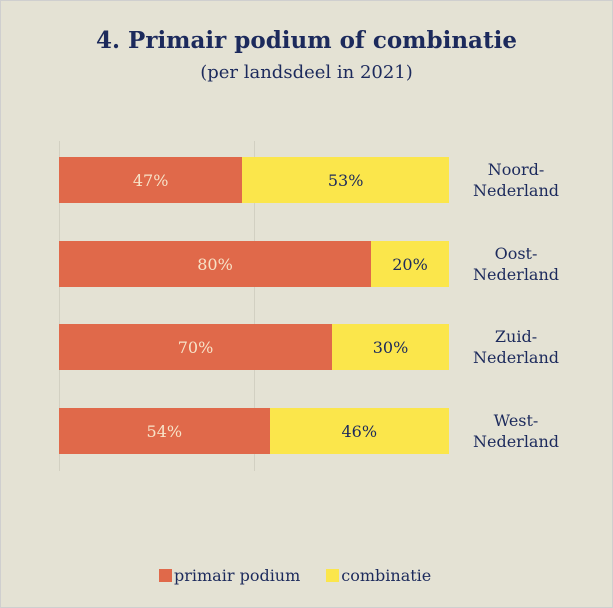  I want to click on value-label: 20%, so click(410, 264).